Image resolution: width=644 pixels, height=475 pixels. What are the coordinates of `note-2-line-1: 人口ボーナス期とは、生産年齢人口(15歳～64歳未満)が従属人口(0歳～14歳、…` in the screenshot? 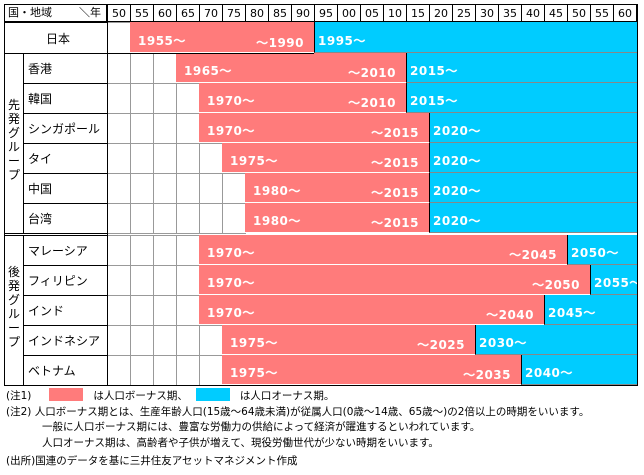 It's located at (312, 411).